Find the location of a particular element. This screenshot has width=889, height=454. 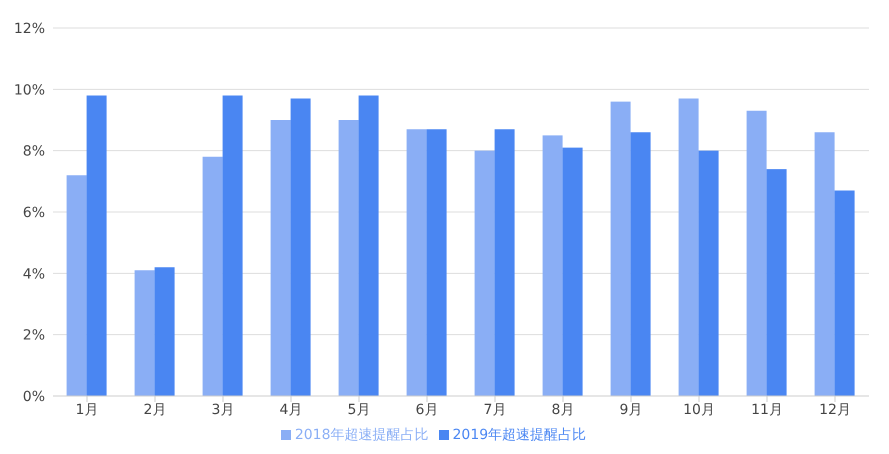

legend-label: 2019年超速提醒占比 is located at coordinates (519, 435).